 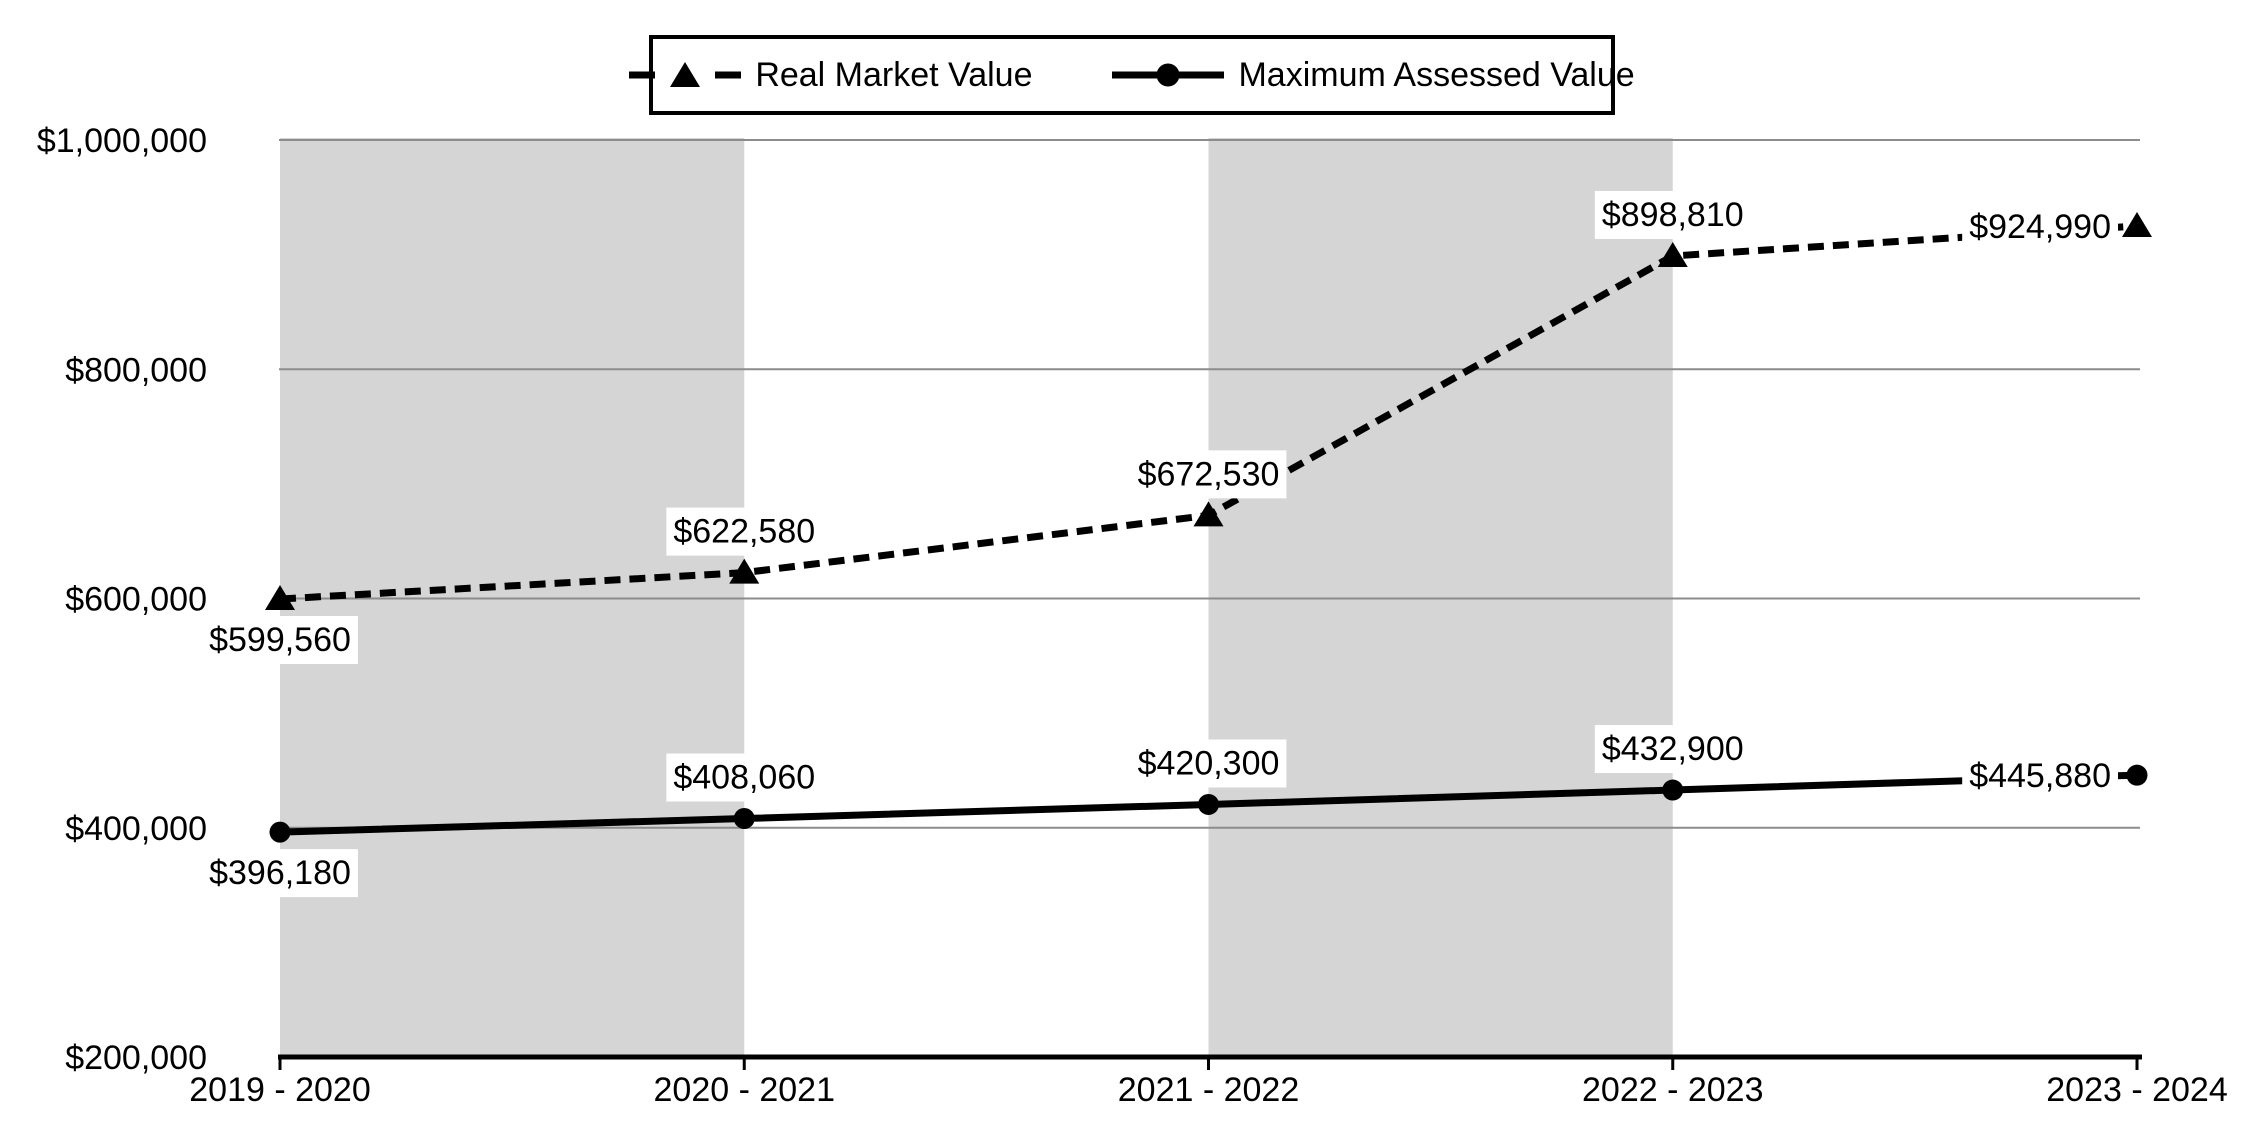 I want to click on data-label: $672,530, so click(x=1209, y=474).